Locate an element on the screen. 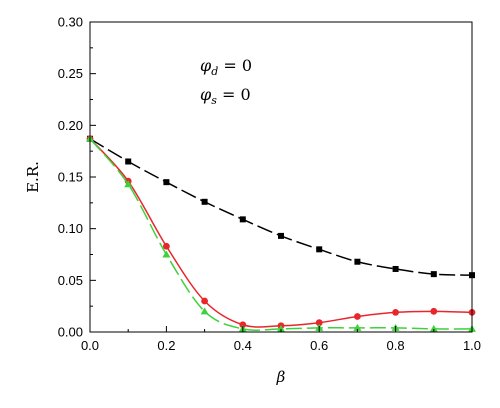 The height and width of the screenshot is (408, 500). annotations: φd = 0φs = 0 is located at coordinates (226, 81).